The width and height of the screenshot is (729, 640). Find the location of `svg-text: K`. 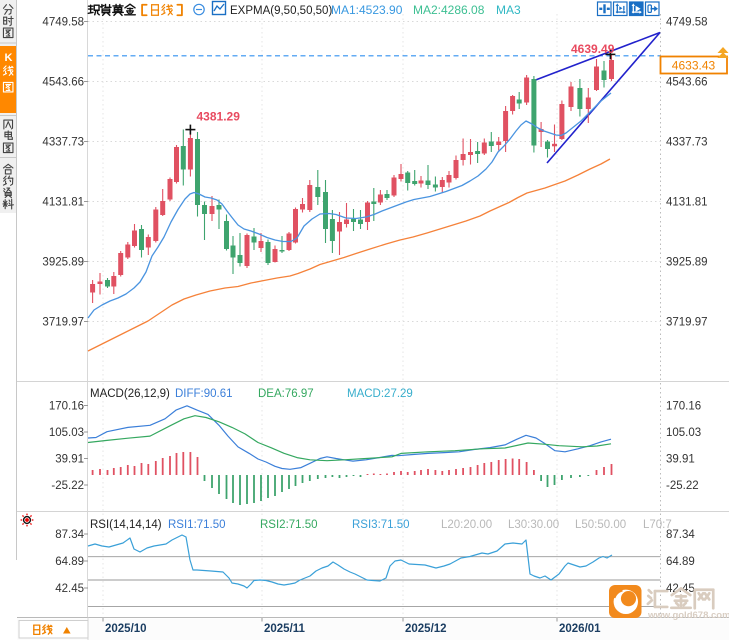

svg-text: K is located at coordinates (9, 58).